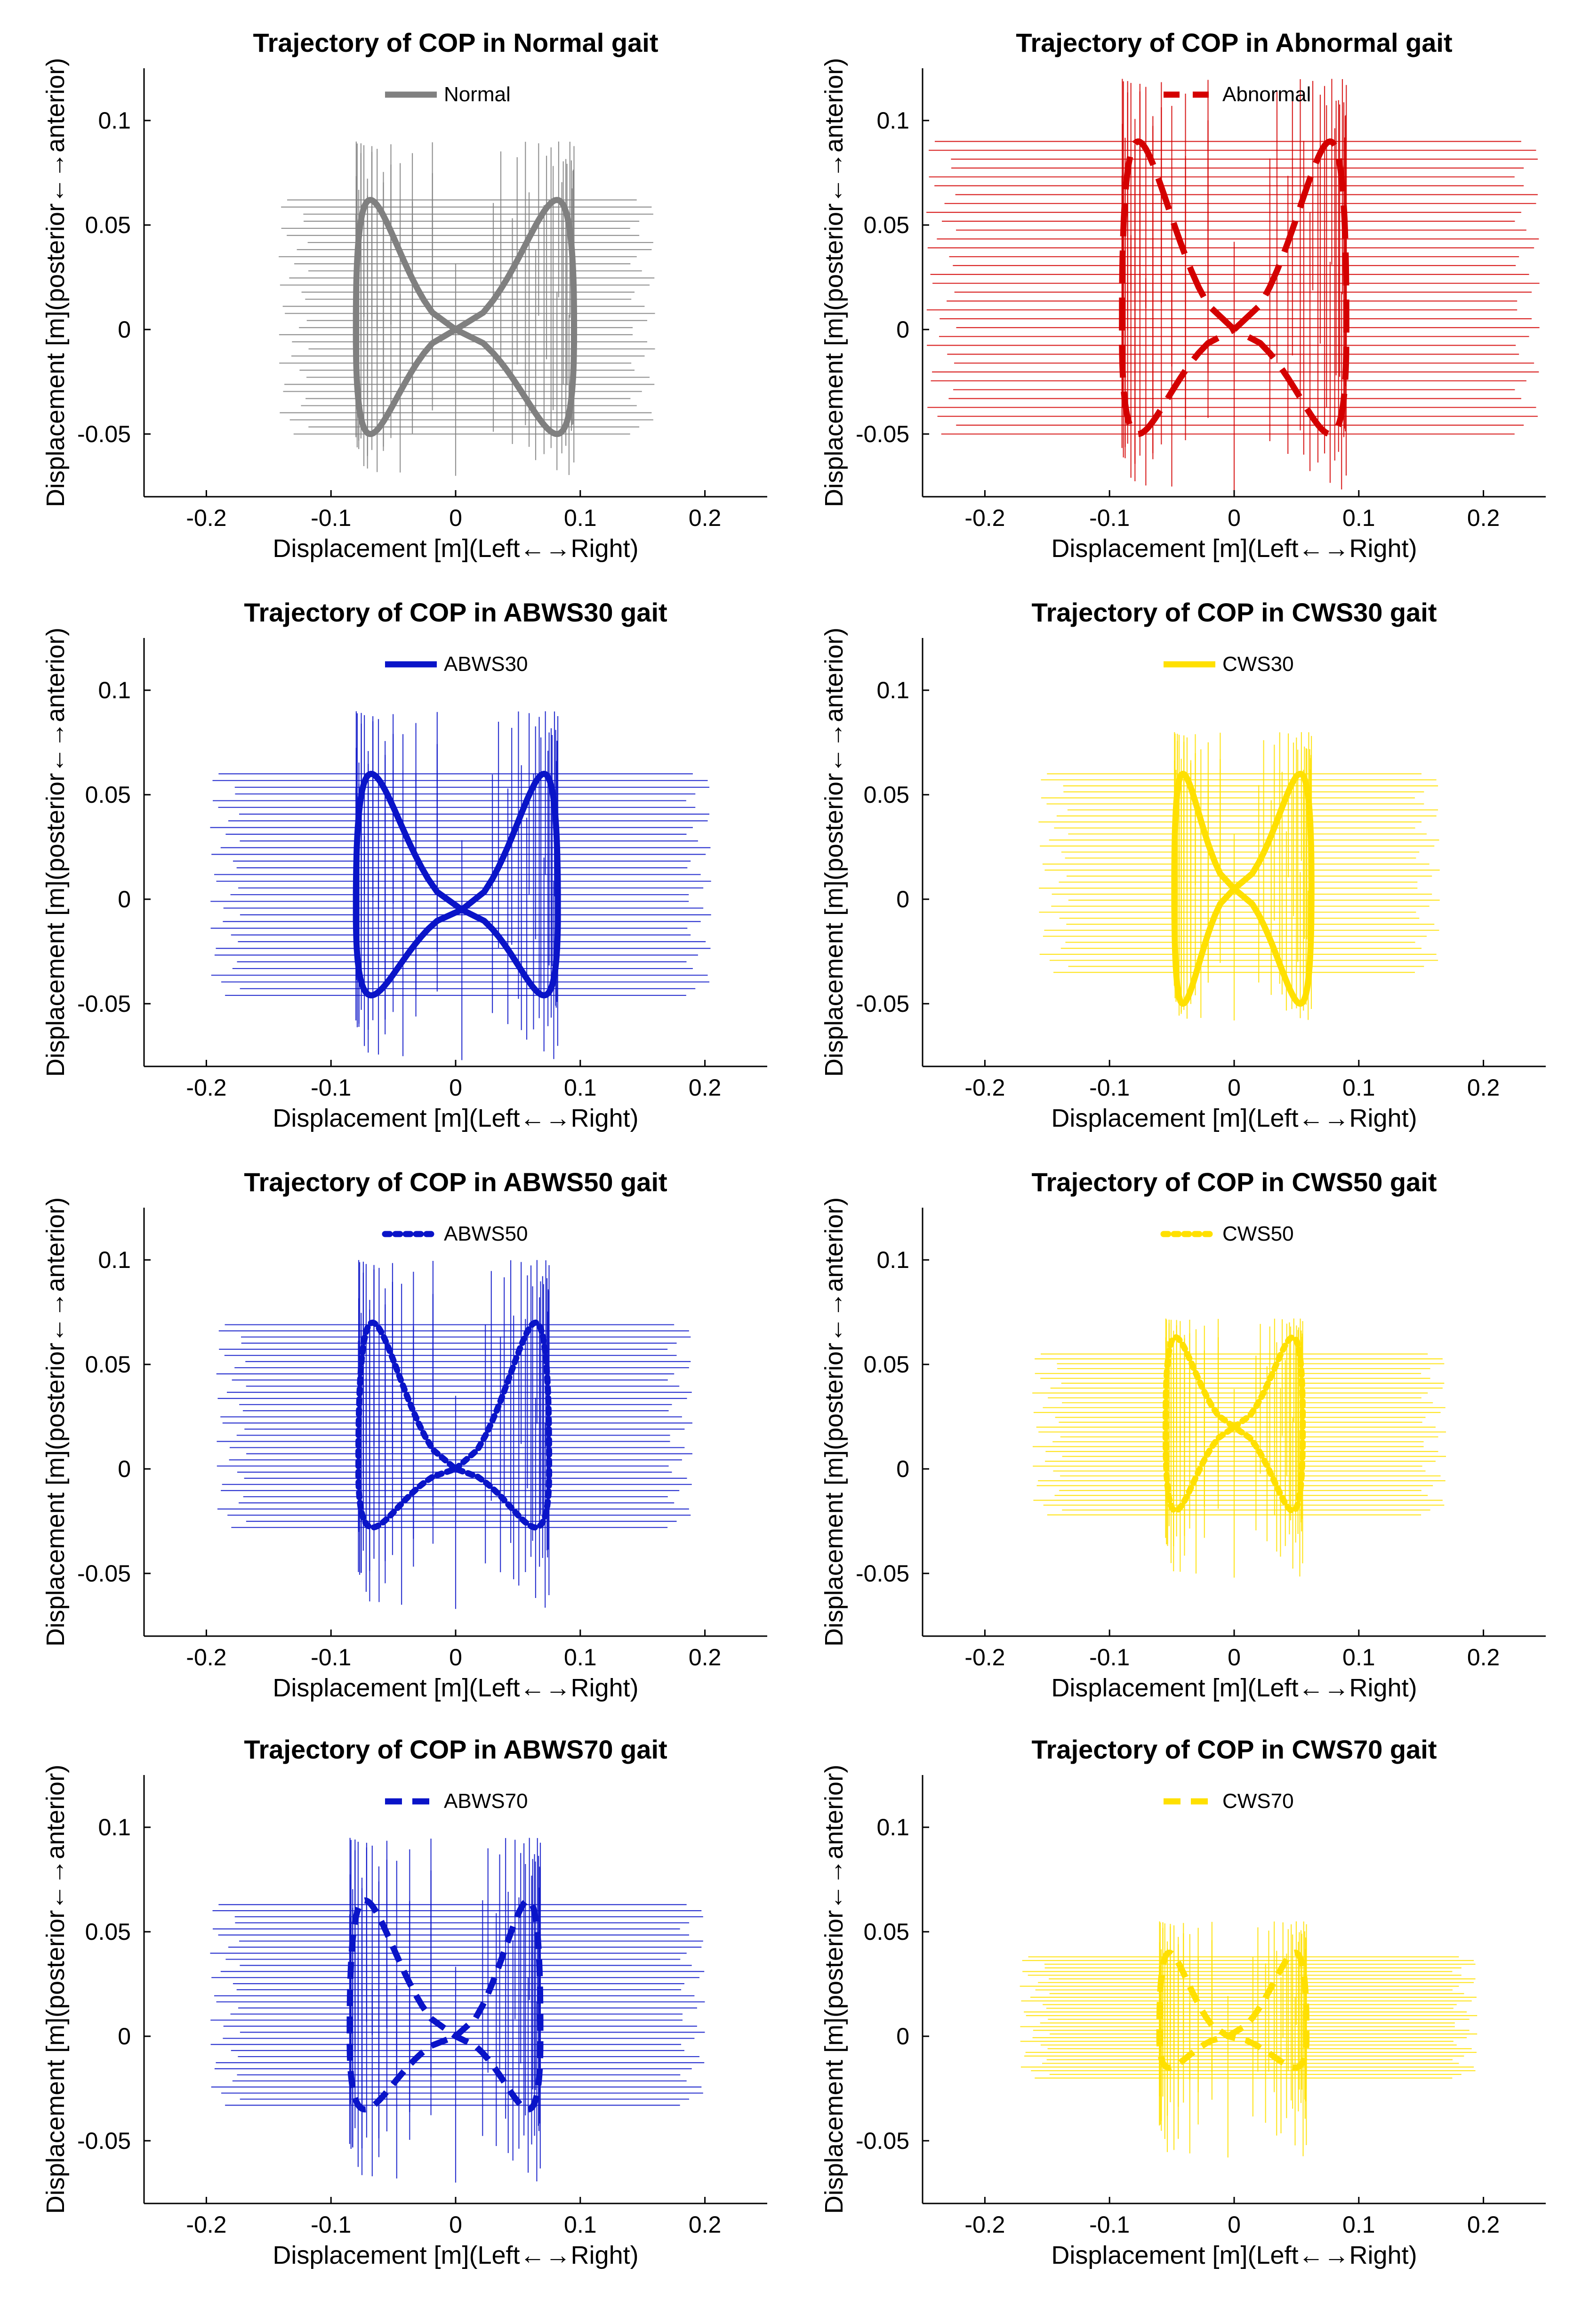 This screenshot has width=1582, height=2324. I want to click on legend-label: CWS50, so click(1258, 1233).